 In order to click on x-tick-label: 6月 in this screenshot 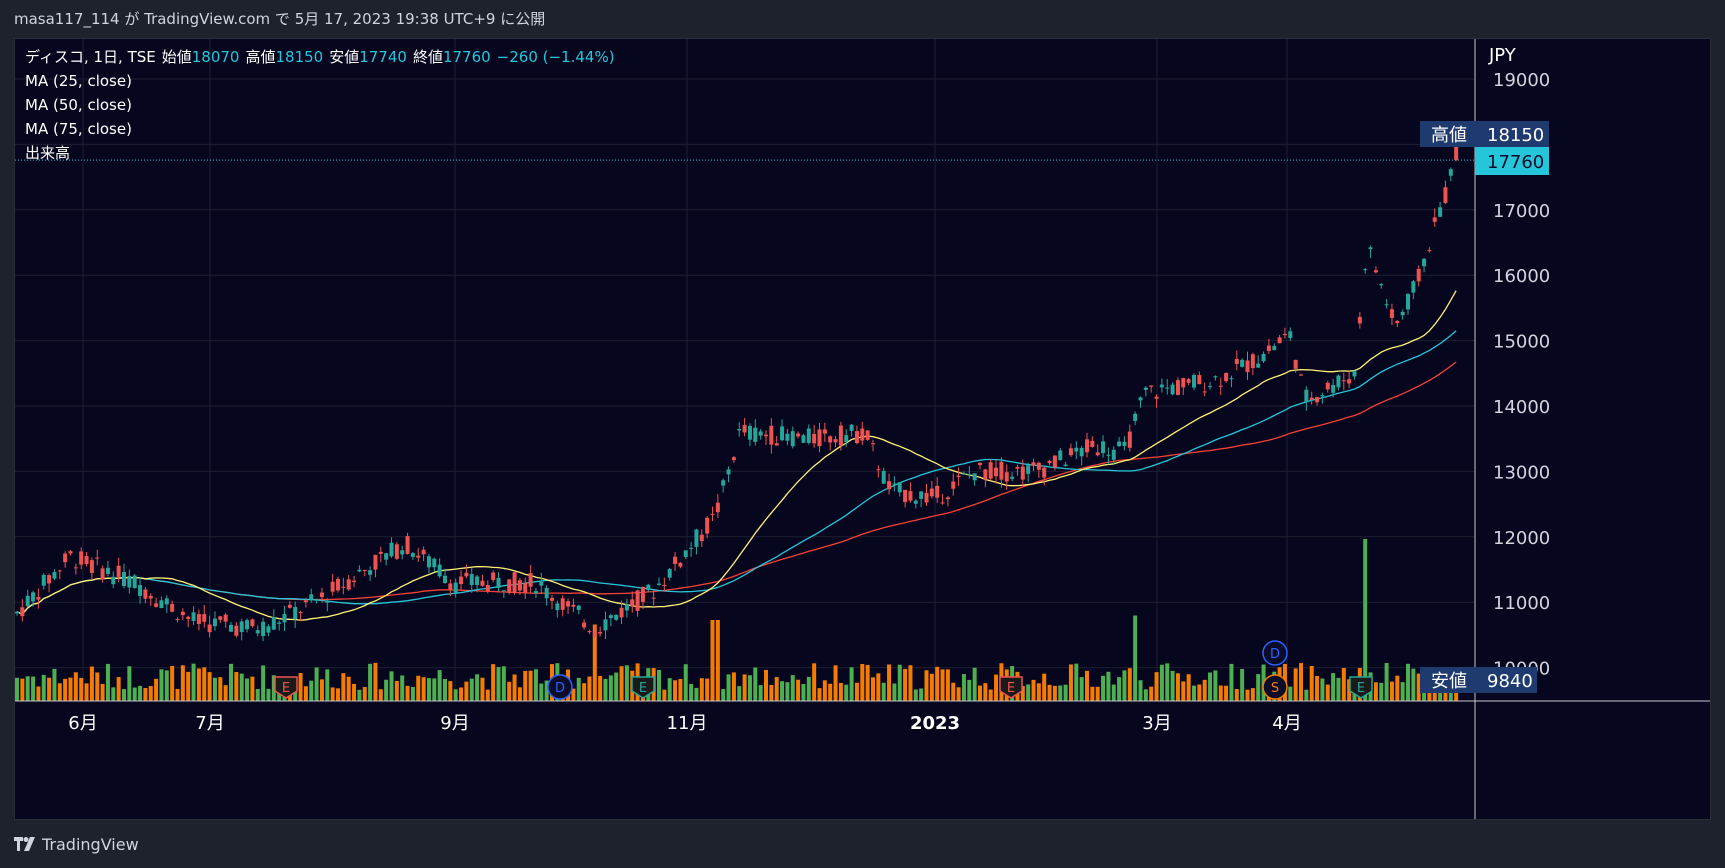, I will do `click(82, 723)`.